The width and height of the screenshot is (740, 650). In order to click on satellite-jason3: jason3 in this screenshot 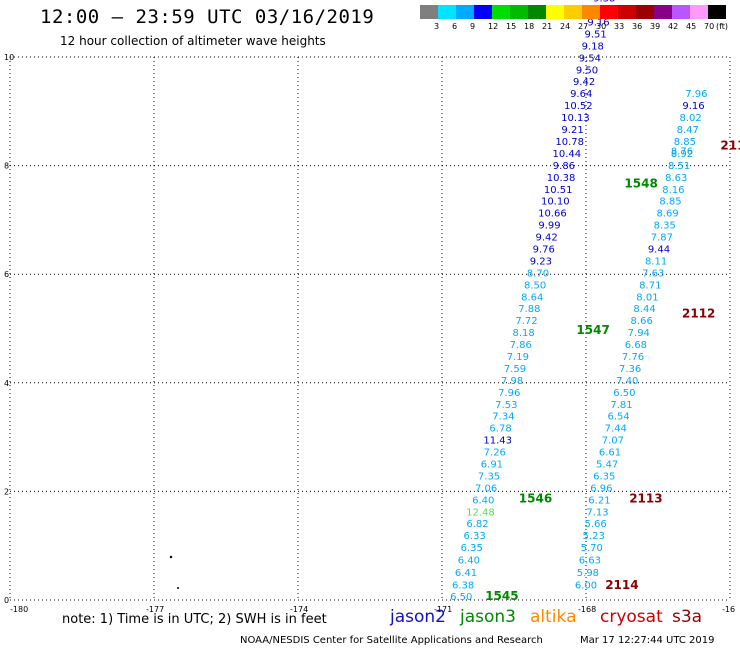, I will do `click(488, 617)`.